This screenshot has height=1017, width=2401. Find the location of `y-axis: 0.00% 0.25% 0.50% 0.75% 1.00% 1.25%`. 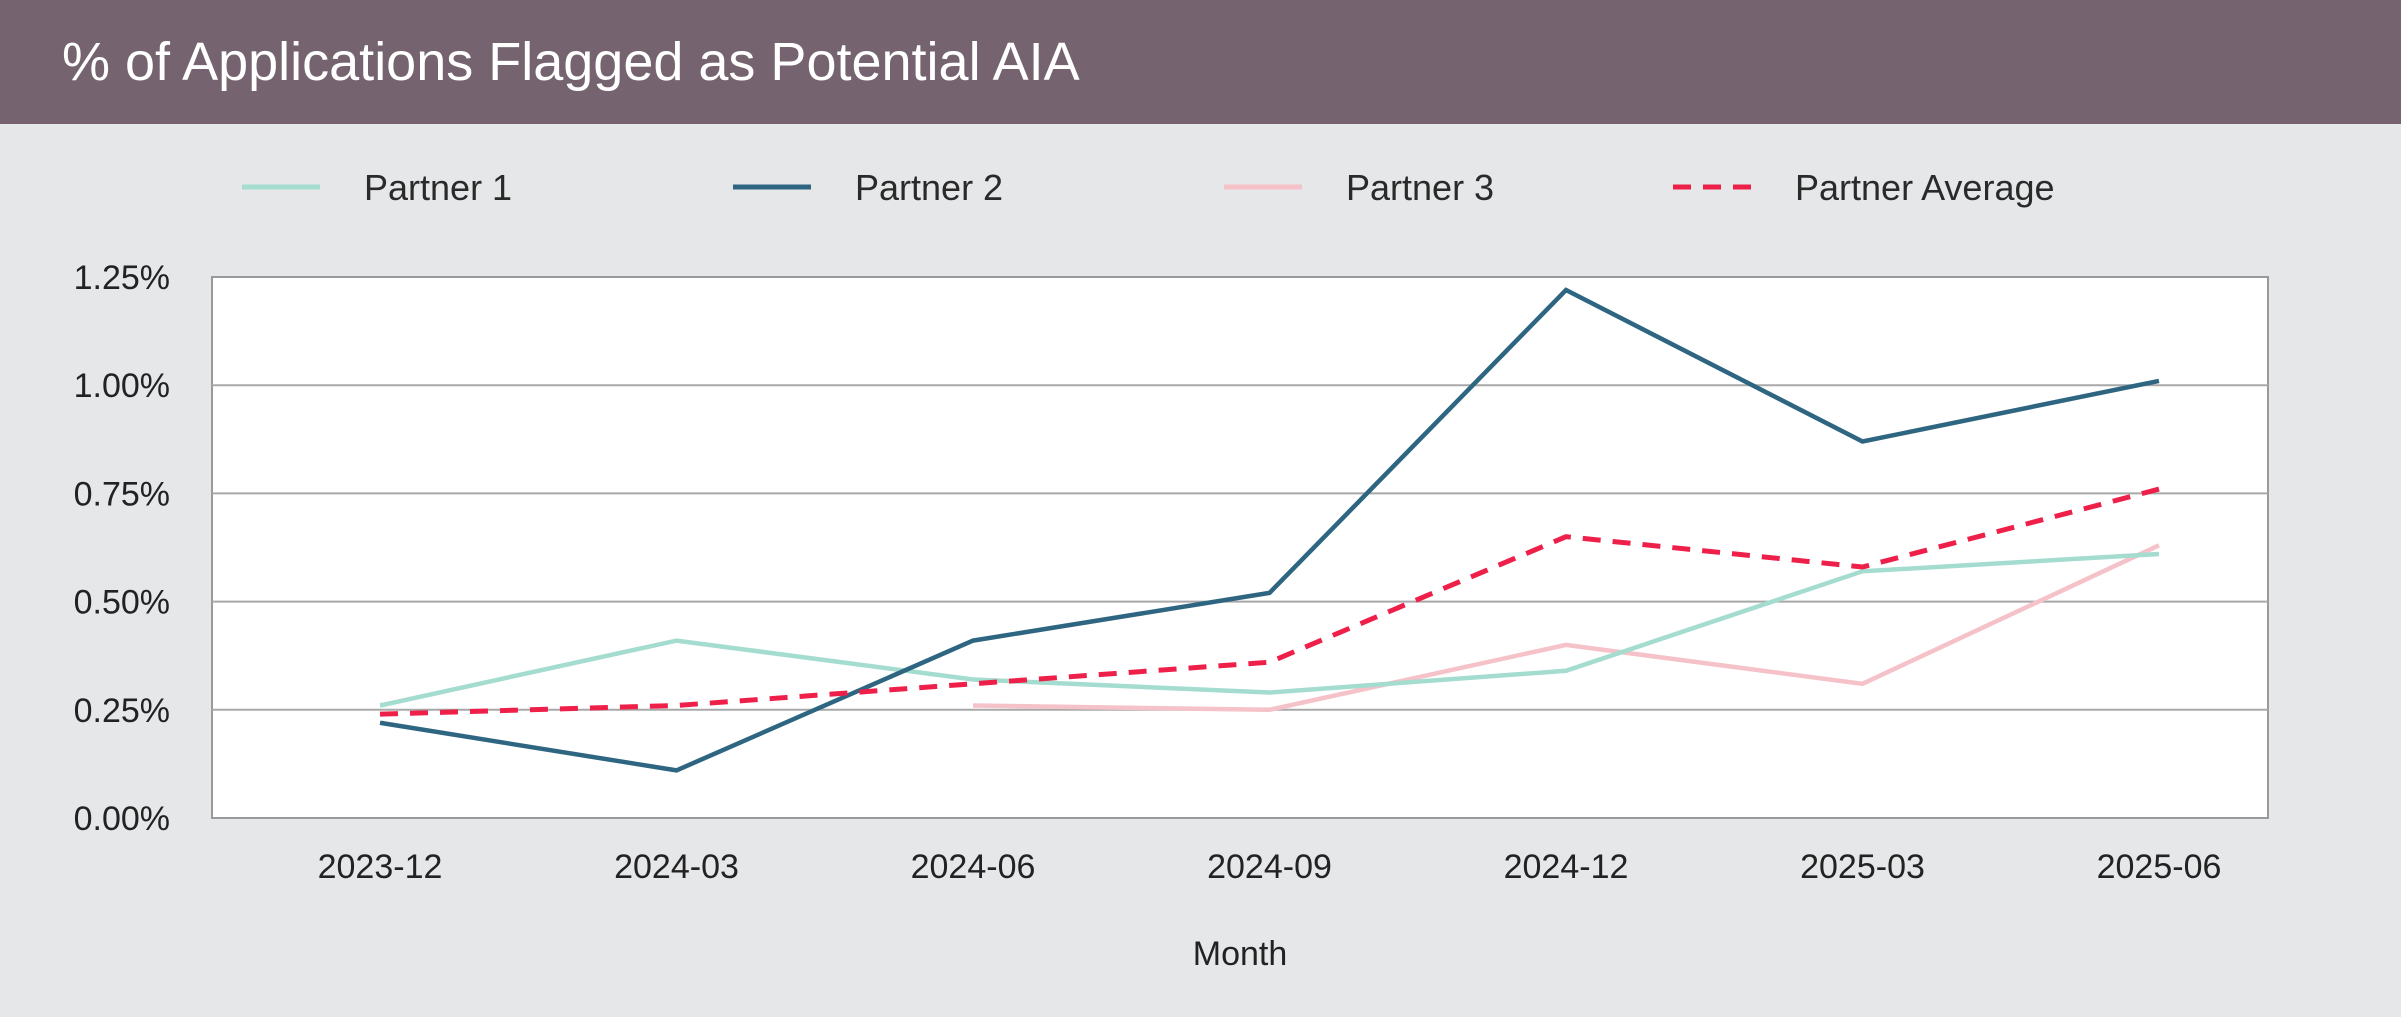

y-axis: 0.00% 0.25% 0.50% 0.75% 1.00% 1.25% is located at coordinates (122, 548).